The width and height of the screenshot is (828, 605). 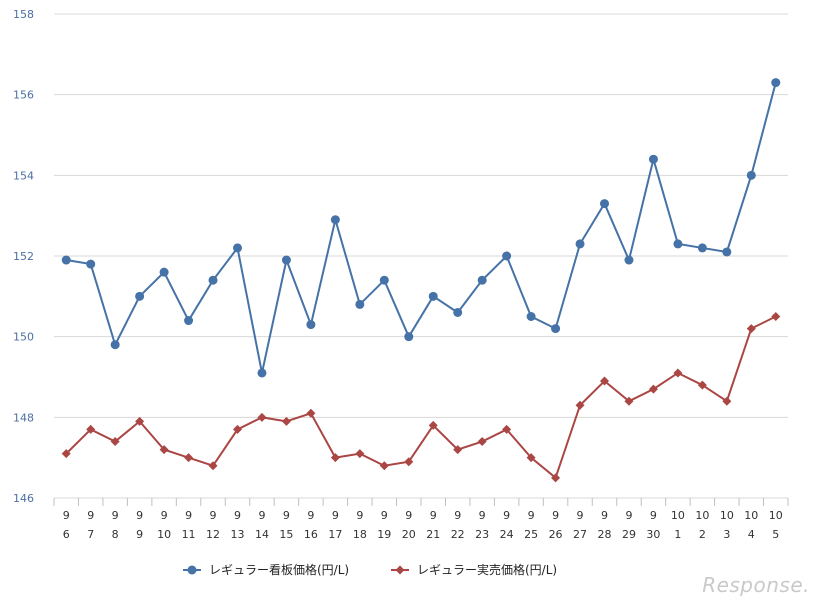 What do you see at coordinates (360, 534) in the screenshot?
I see `x-tick-day-12: 18` at bounding box center [360, 534].